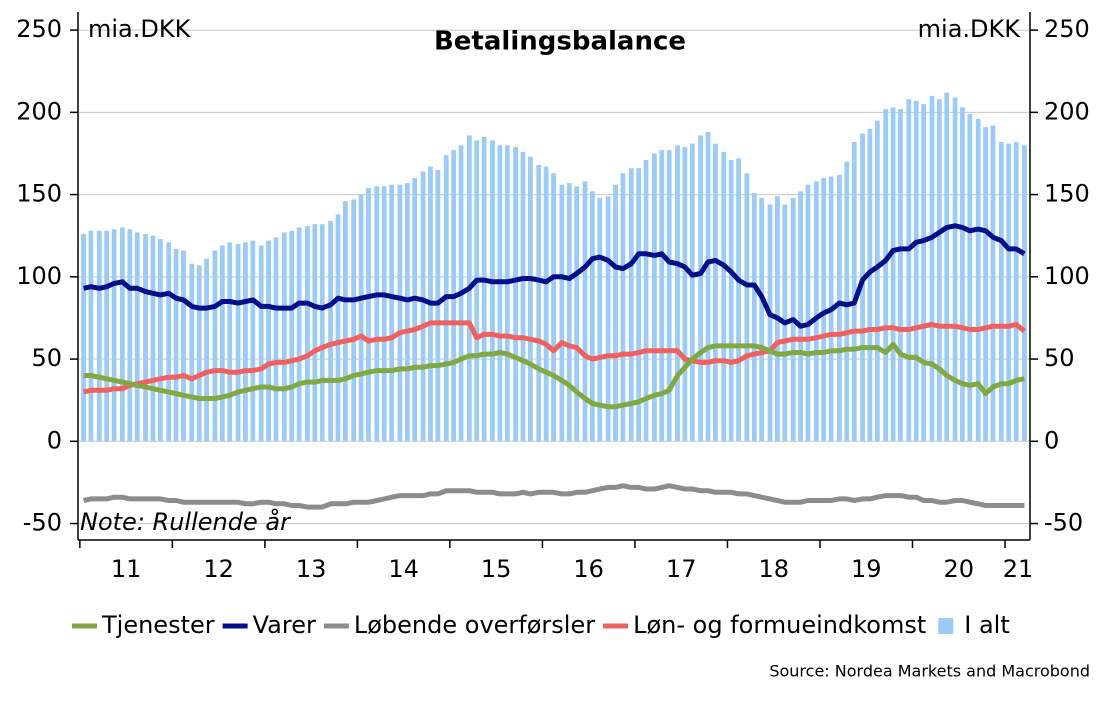  What do you see at coordinates (958, 569) in the screenshot?
I see `x-tick-label: 20` at bounding box center [958, 569].